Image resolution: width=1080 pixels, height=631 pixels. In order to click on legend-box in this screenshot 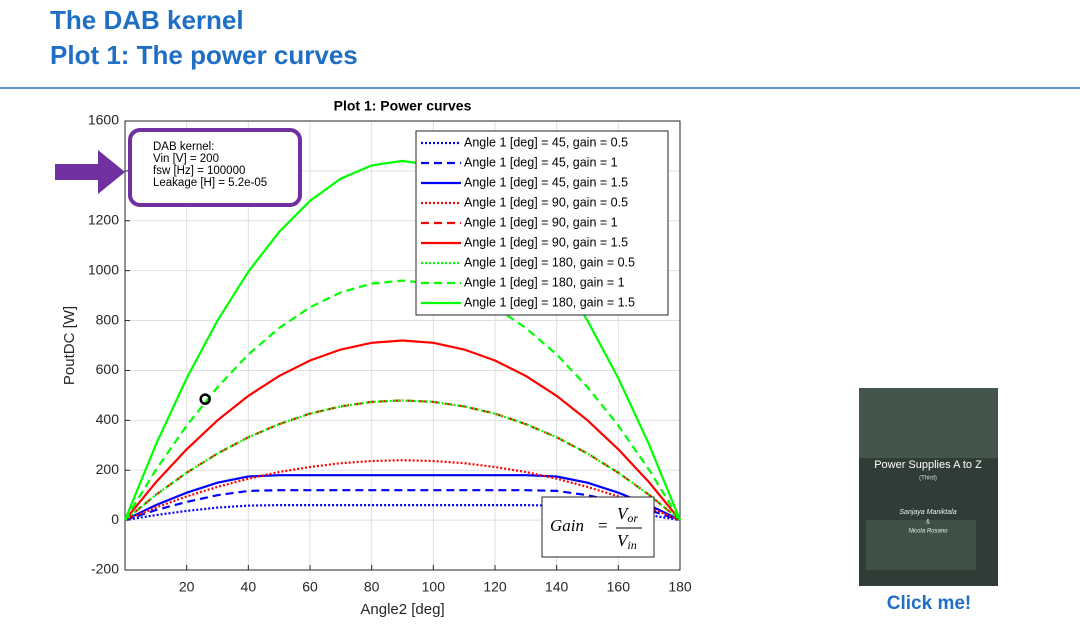, I will do `click(542, 223)`.